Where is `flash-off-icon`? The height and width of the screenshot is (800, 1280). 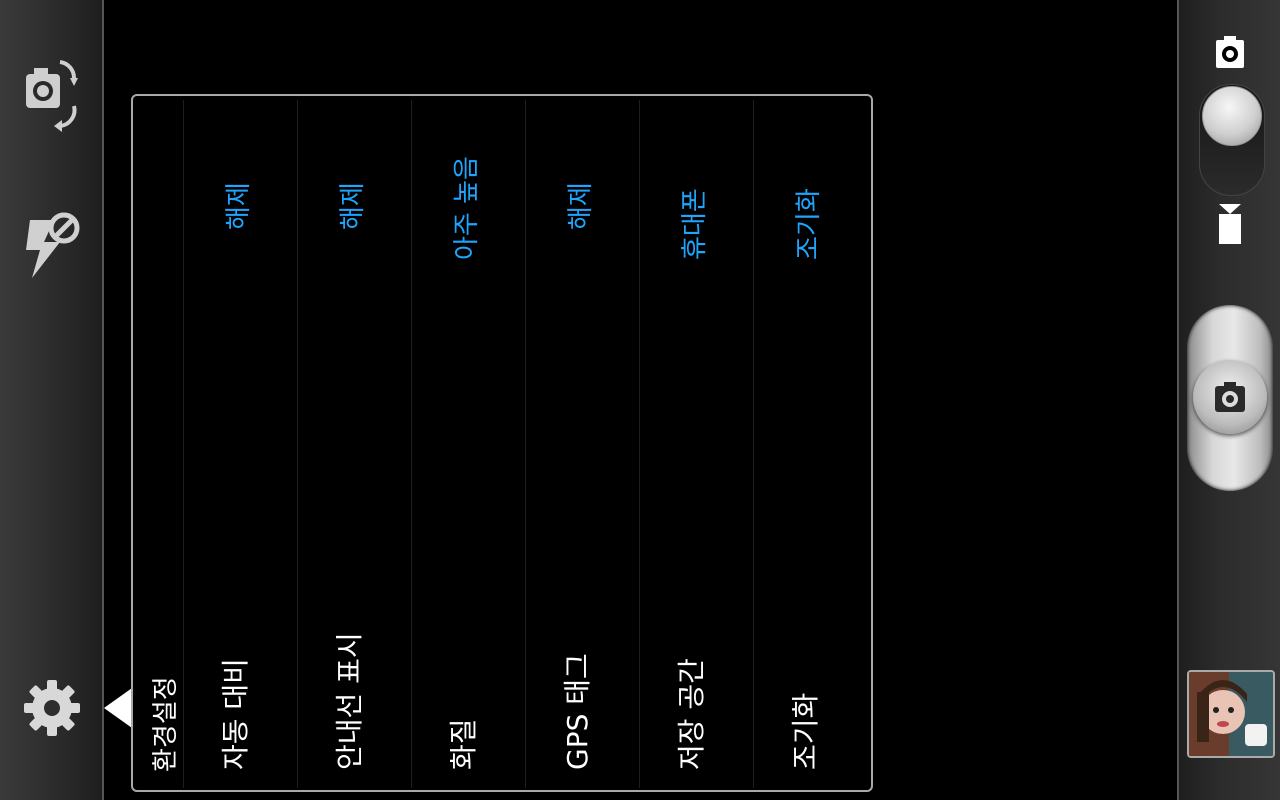
flash-off-icon is located at coordinates (53, 245).